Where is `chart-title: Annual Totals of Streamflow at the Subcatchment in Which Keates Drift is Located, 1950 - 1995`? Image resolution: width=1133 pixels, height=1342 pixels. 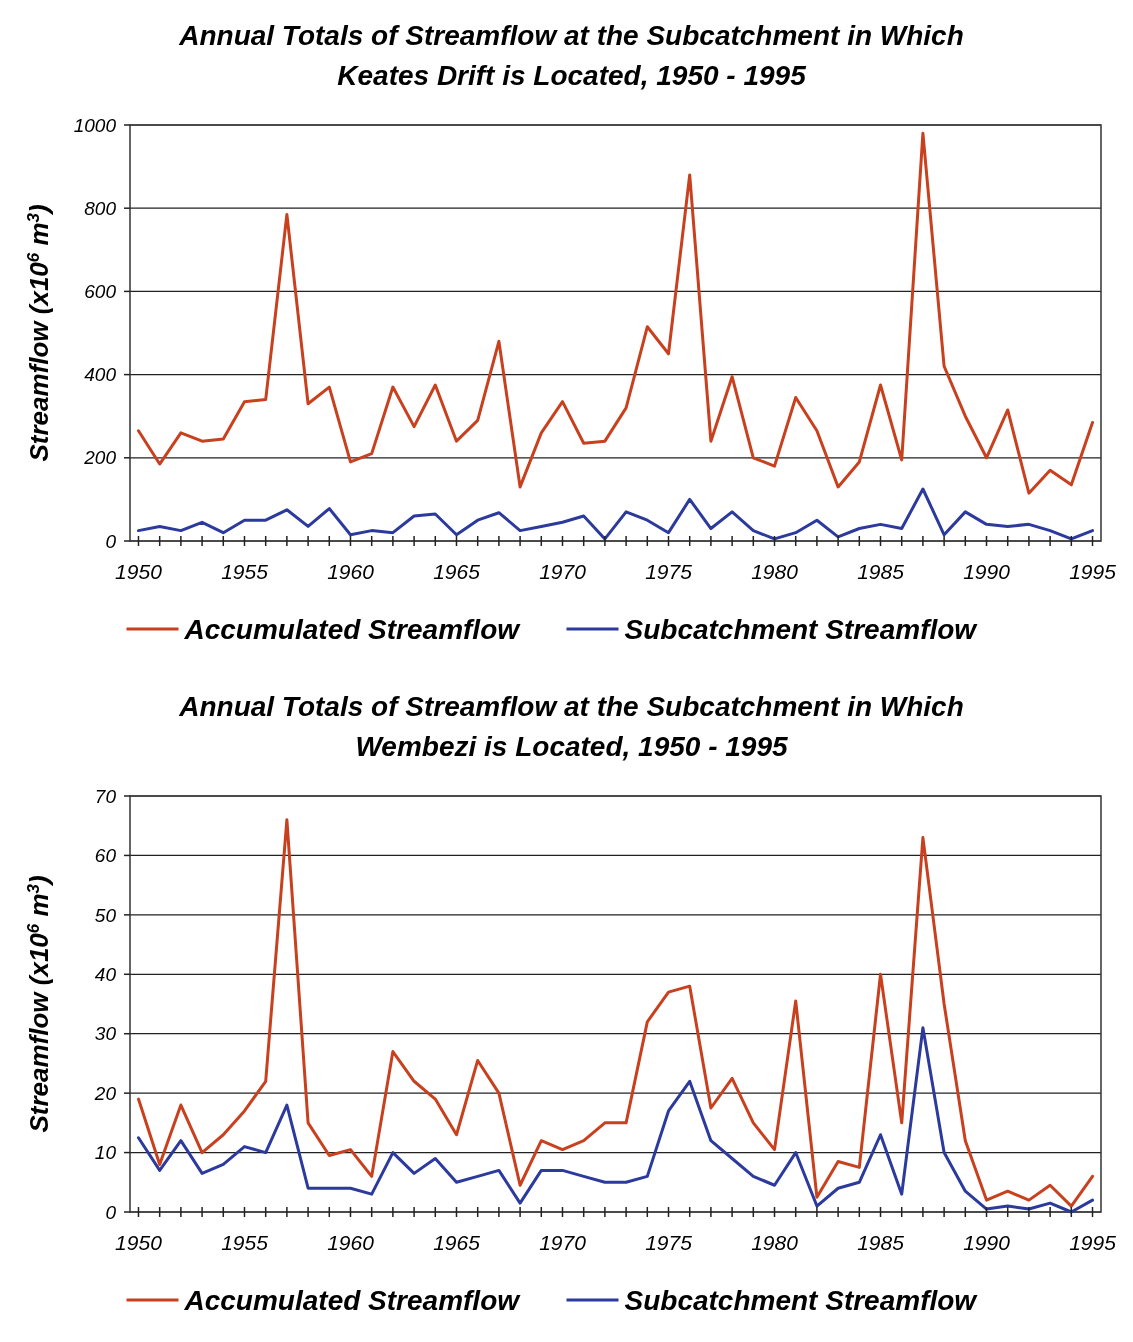
chart-title: Annual Totals of Streamflow at the Subcatchment in Which Keates Drift is Located, 1950 - 1995 is located at coordinates (571, 55).